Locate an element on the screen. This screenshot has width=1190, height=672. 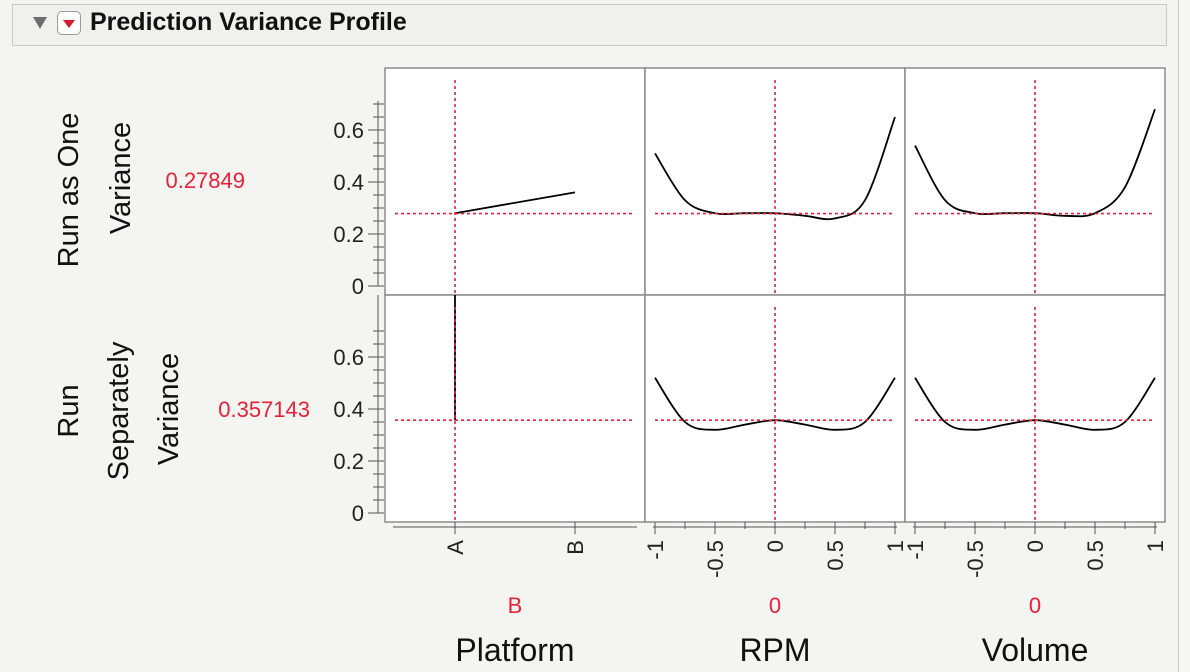
response-label-run: Run is located at coordinates (69, 410).